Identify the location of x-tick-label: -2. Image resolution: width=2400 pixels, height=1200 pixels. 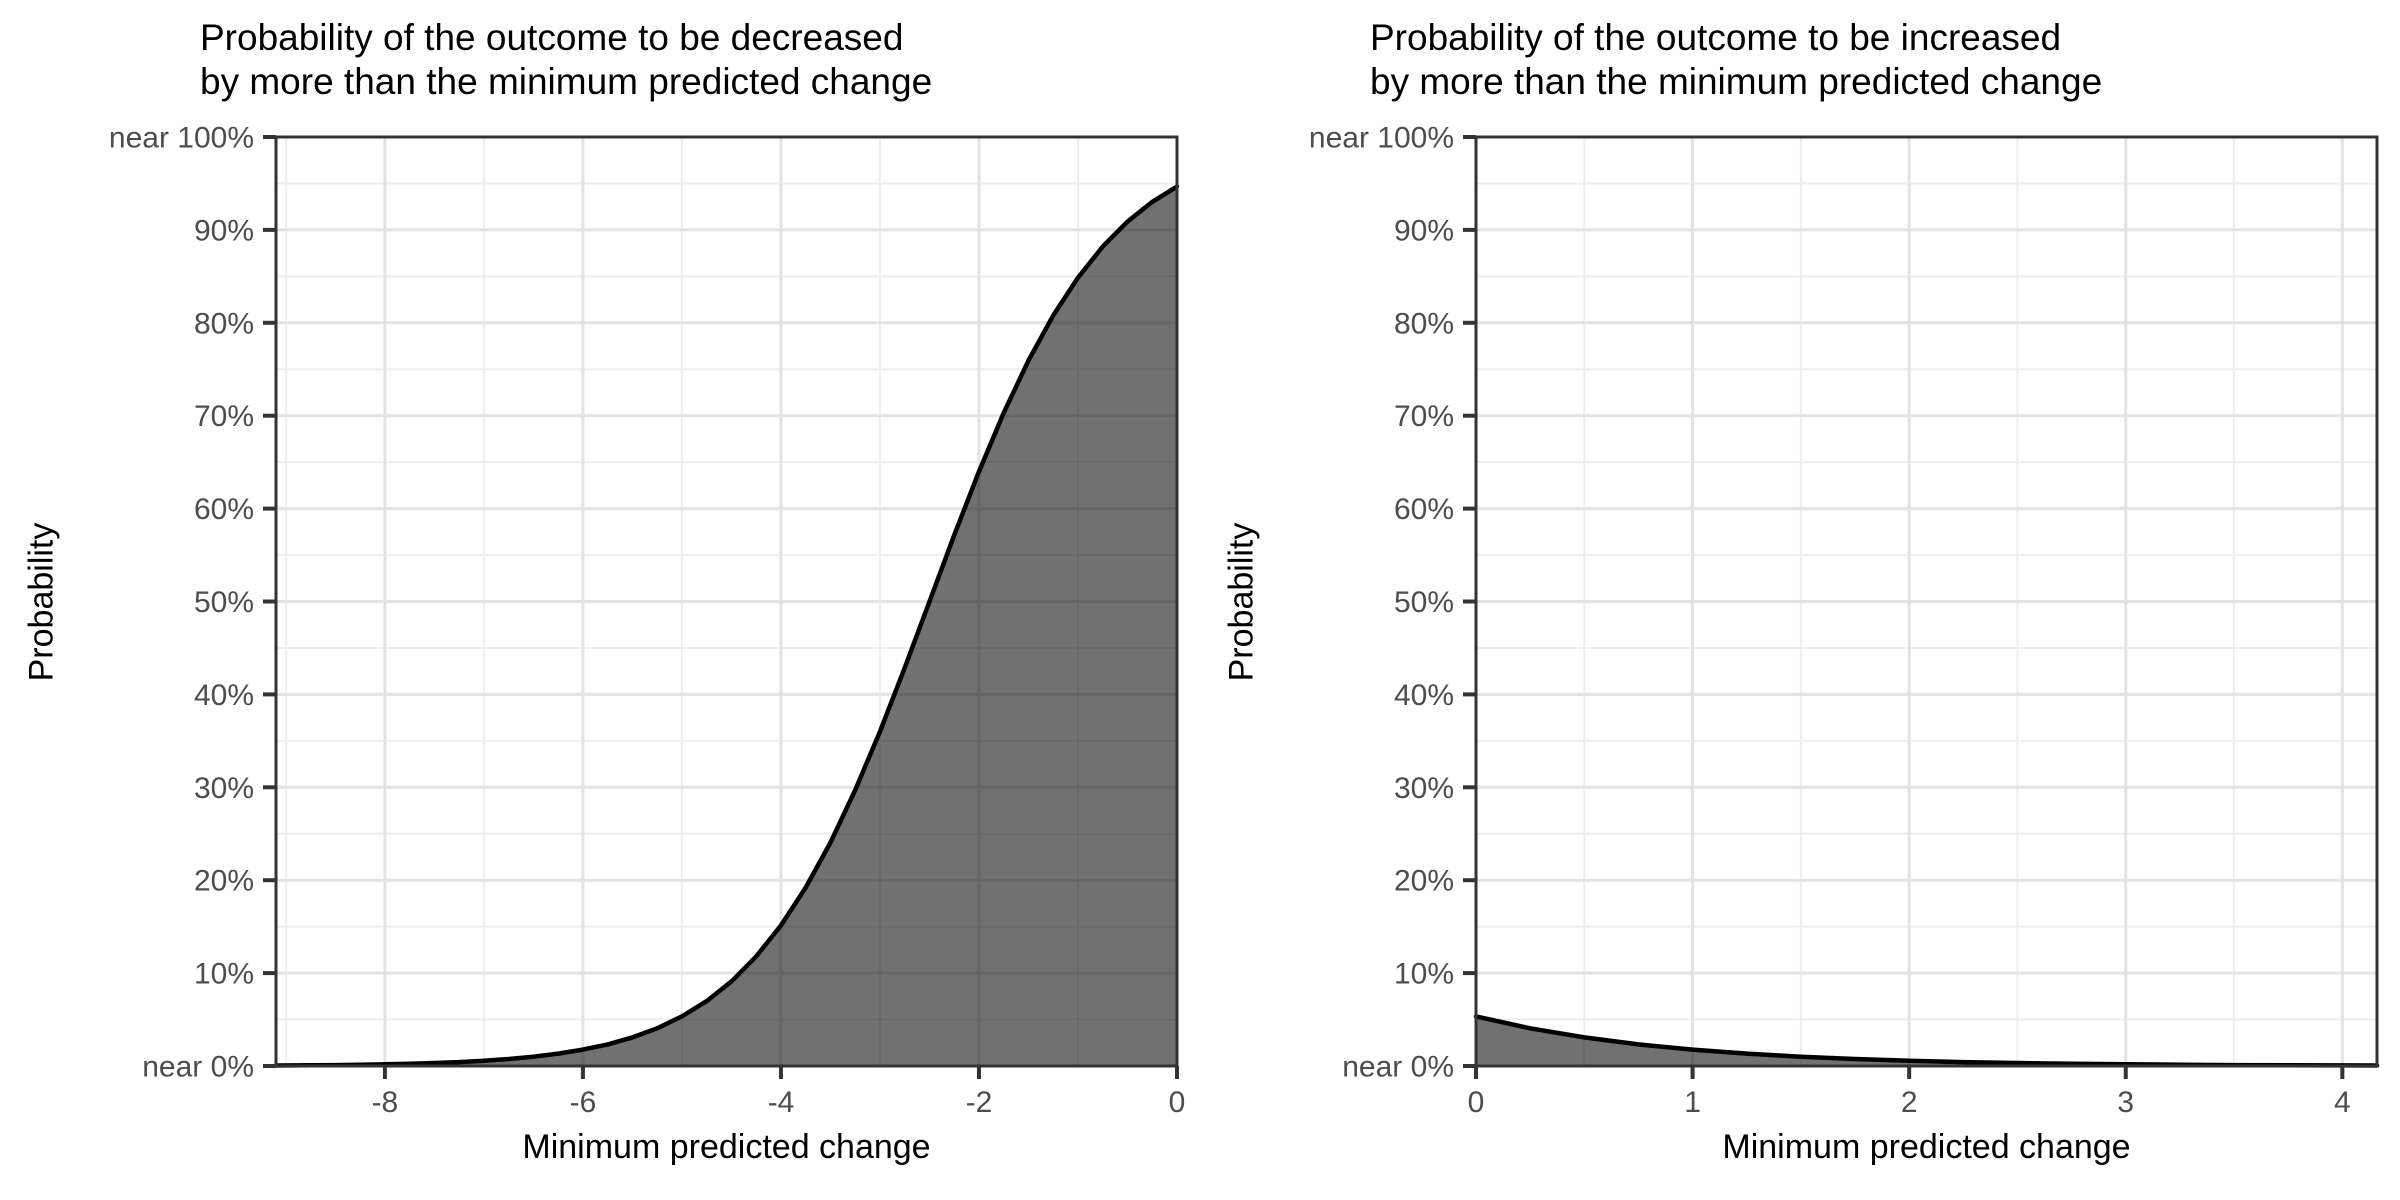
(979, 1102).